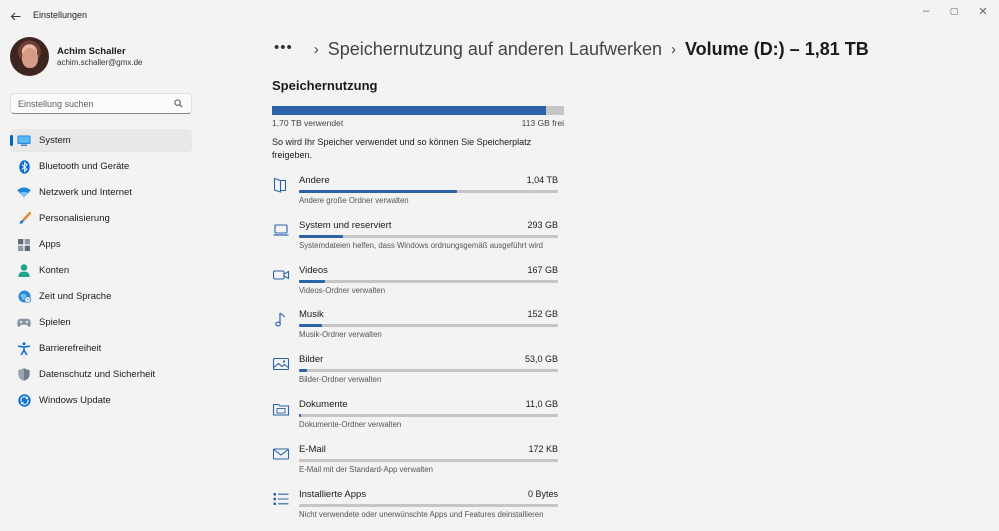 This screenshot has height=531, width=999. Describe the element at coordinates (24, 192) in the screenshot. I see `wifi-icon` at that location.